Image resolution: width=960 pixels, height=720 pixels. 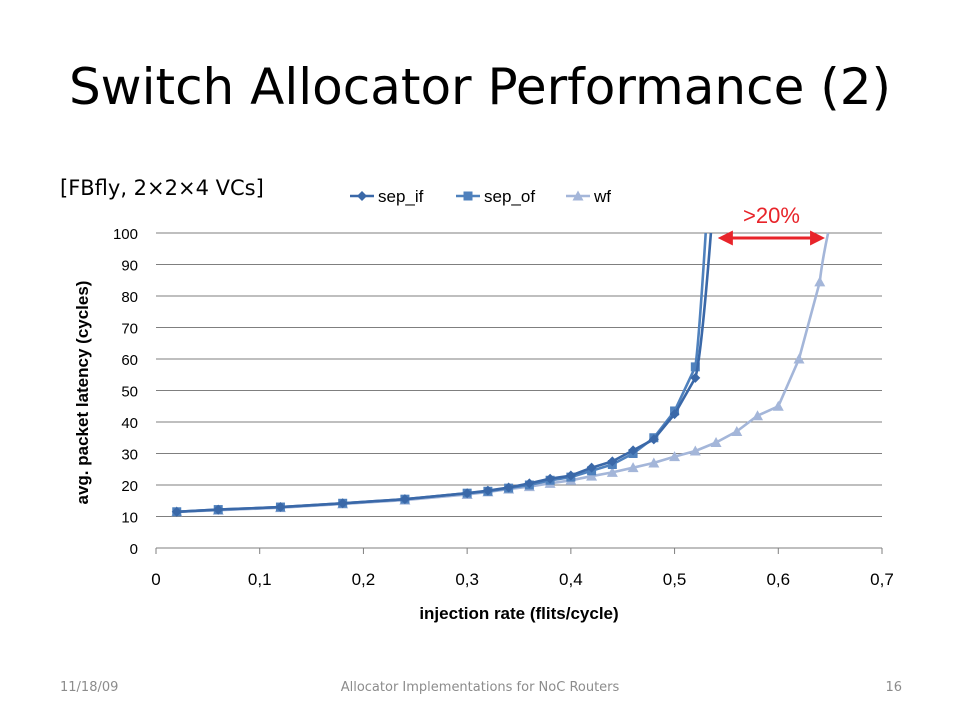 I want to click on x-tick-label: 0,6, so click(x=778, y=579).